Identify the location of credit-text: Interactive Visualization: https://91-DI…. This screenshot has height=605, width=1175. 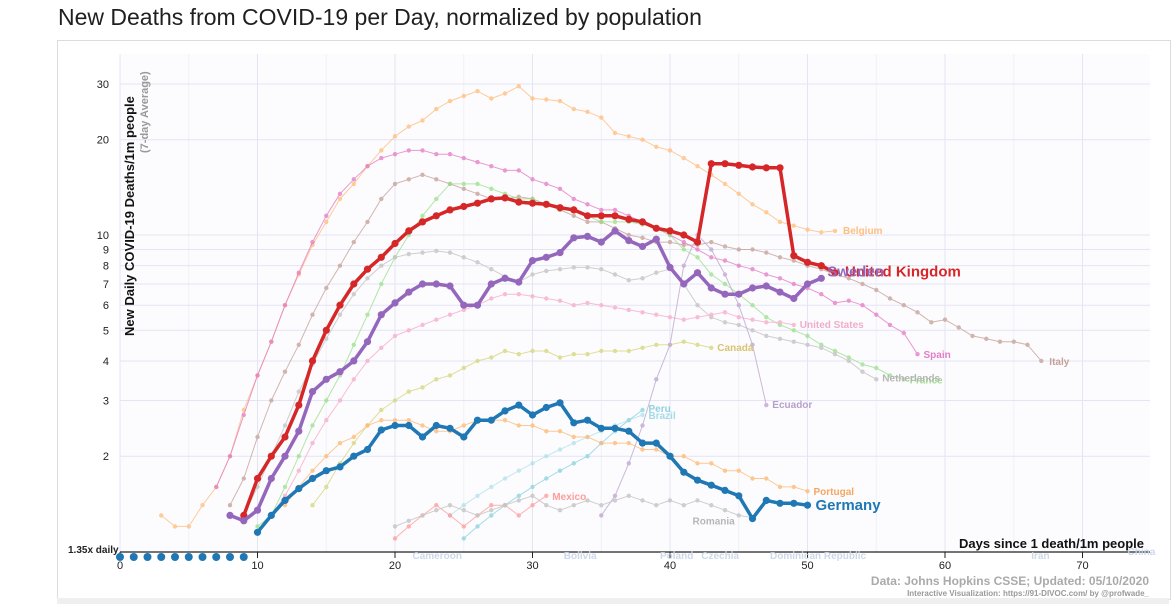
(1028, 593).